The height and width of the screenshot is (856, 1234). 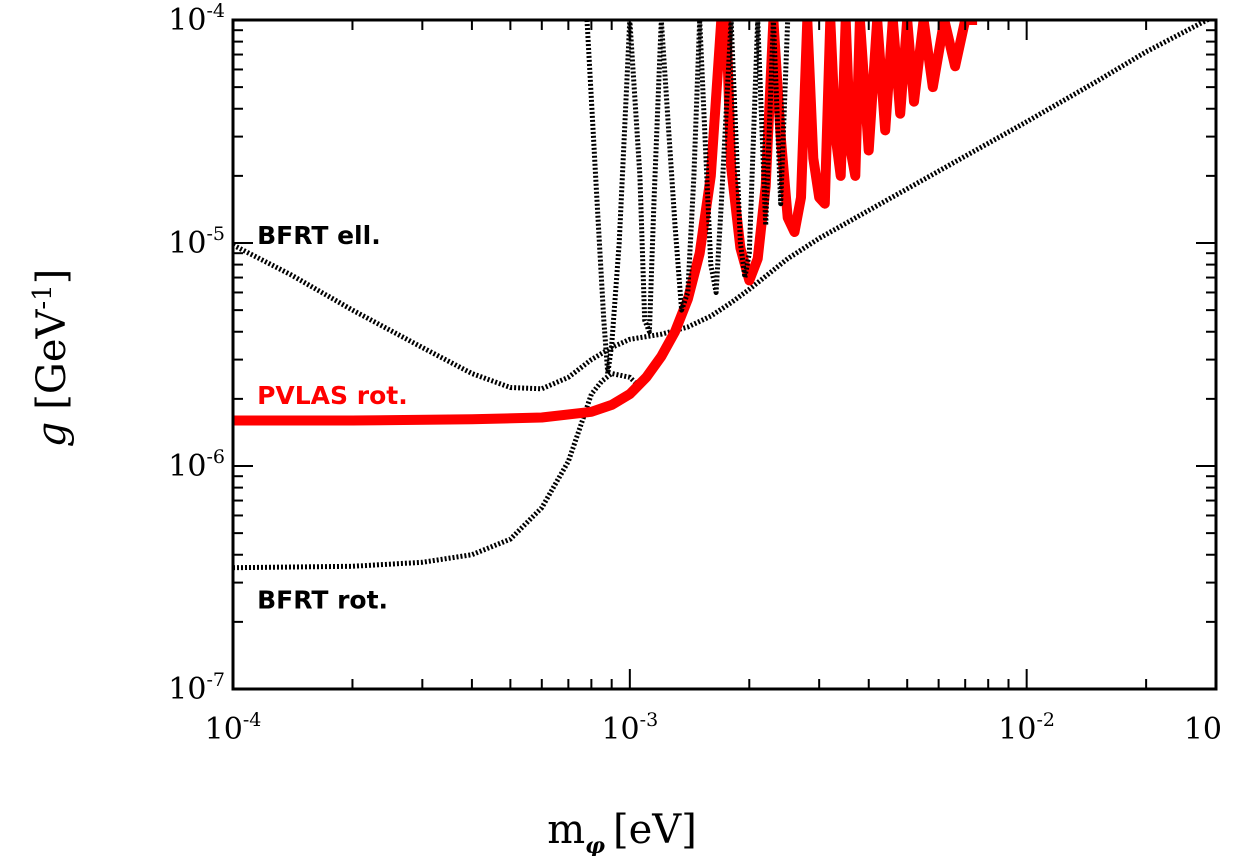 What do you see at coordinates (629, 728) in the screenshot?
I see `x-tick-label: 10⁻³` at bounding box center [629, 728].